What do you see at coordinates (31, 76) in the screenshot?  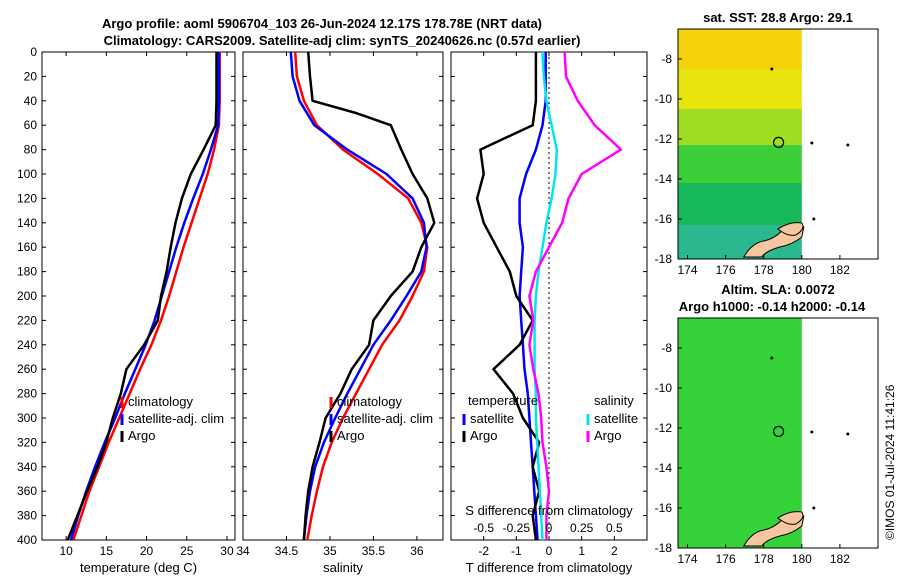 I see `y-tick-label: 20` at bounding box center [31, 76].